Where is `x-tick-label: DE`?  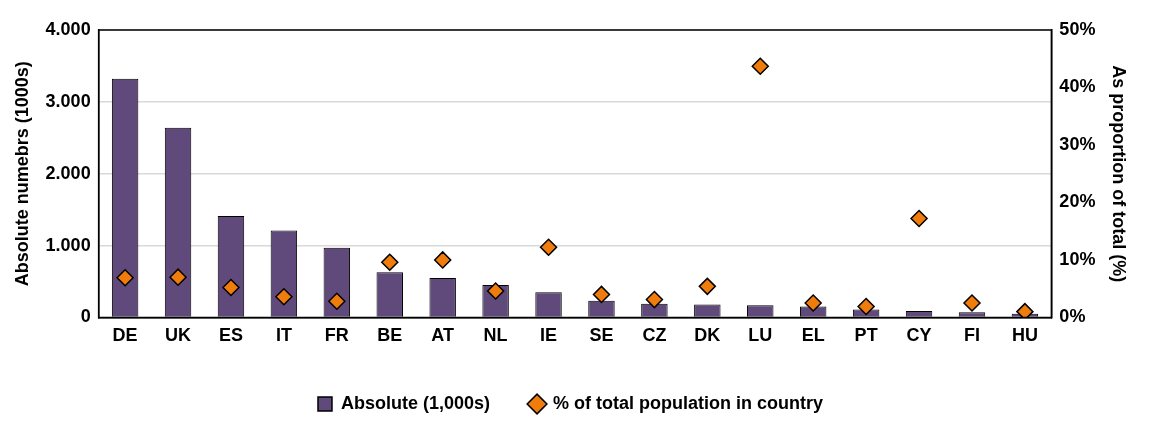 x-tick-label: DE is located at coordinates (125, 335).